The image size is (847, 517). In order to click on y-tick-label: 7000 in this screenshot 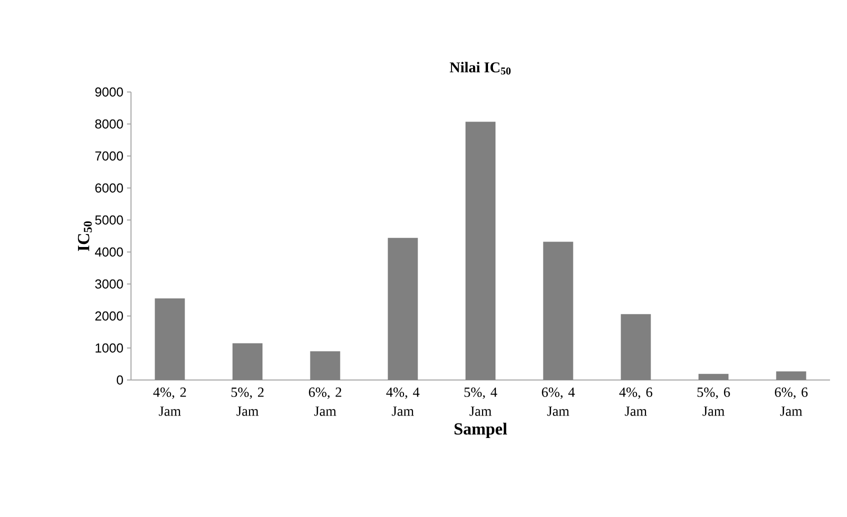, I will do `click(109, 156)`.